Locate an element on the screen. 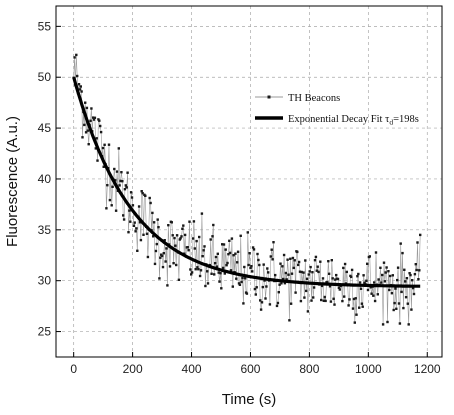  legend-fit-suffix: =198s is located at coordinates (406, 119).